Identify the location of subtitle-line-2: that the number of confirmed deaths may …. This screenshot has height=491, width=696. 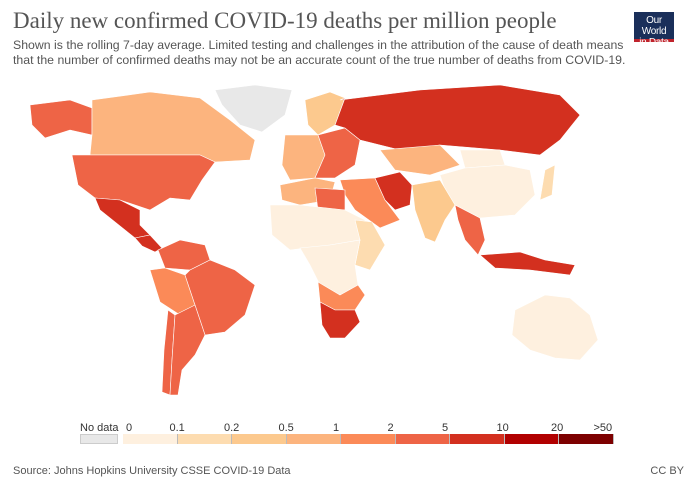
(319, 60).